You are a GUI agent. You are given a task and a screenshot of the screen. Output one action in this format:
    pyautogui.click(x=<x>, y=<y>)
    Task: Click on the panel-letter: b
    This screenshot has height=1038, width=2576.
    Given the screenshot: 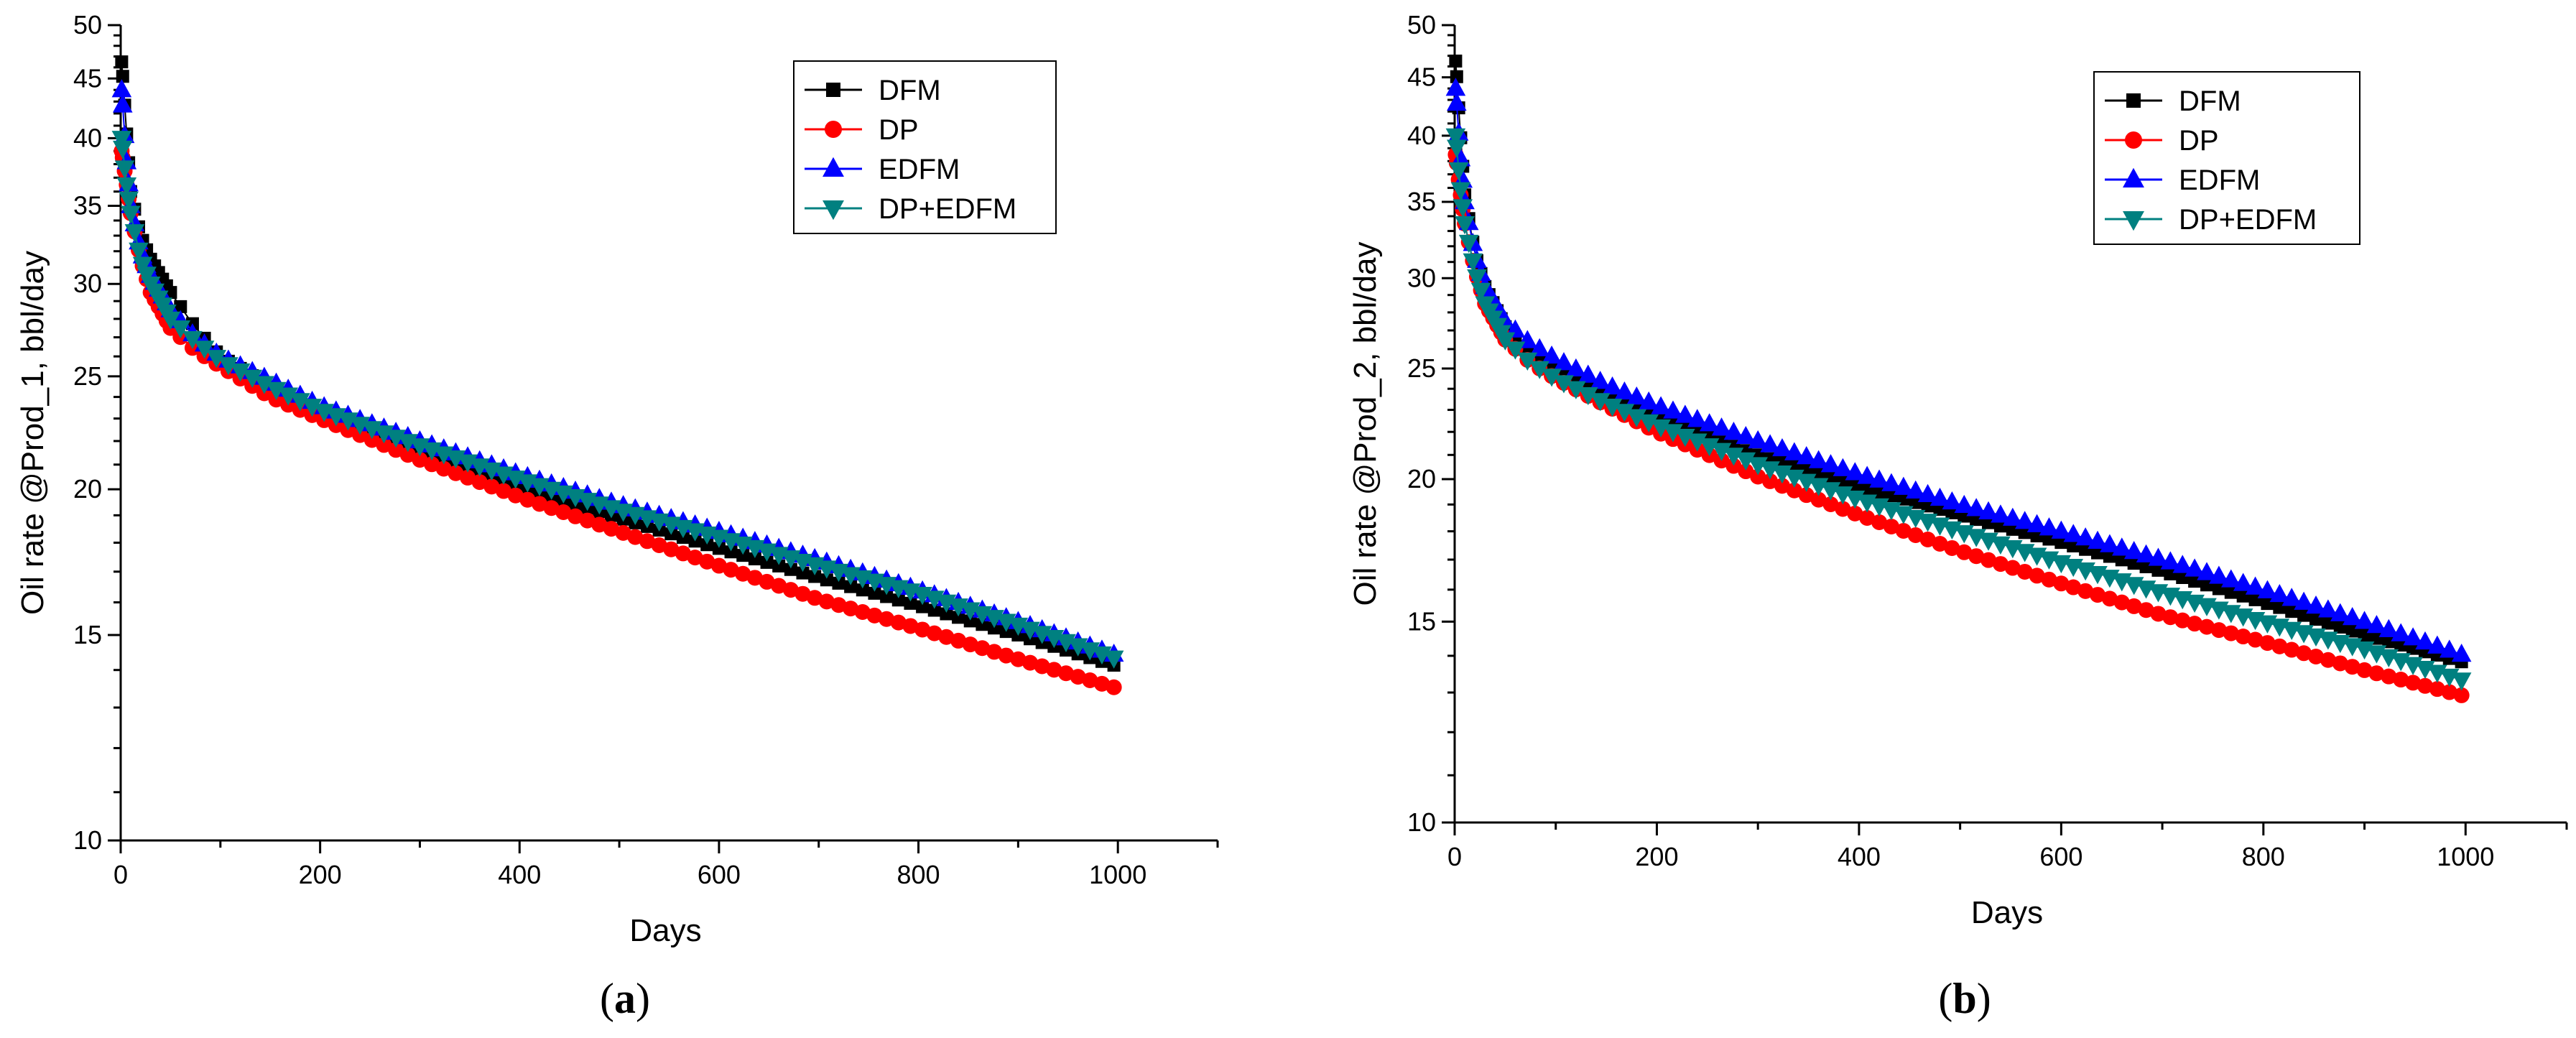 What is the action you would take?
    pyautogui.click(x=1964, y=998)
    